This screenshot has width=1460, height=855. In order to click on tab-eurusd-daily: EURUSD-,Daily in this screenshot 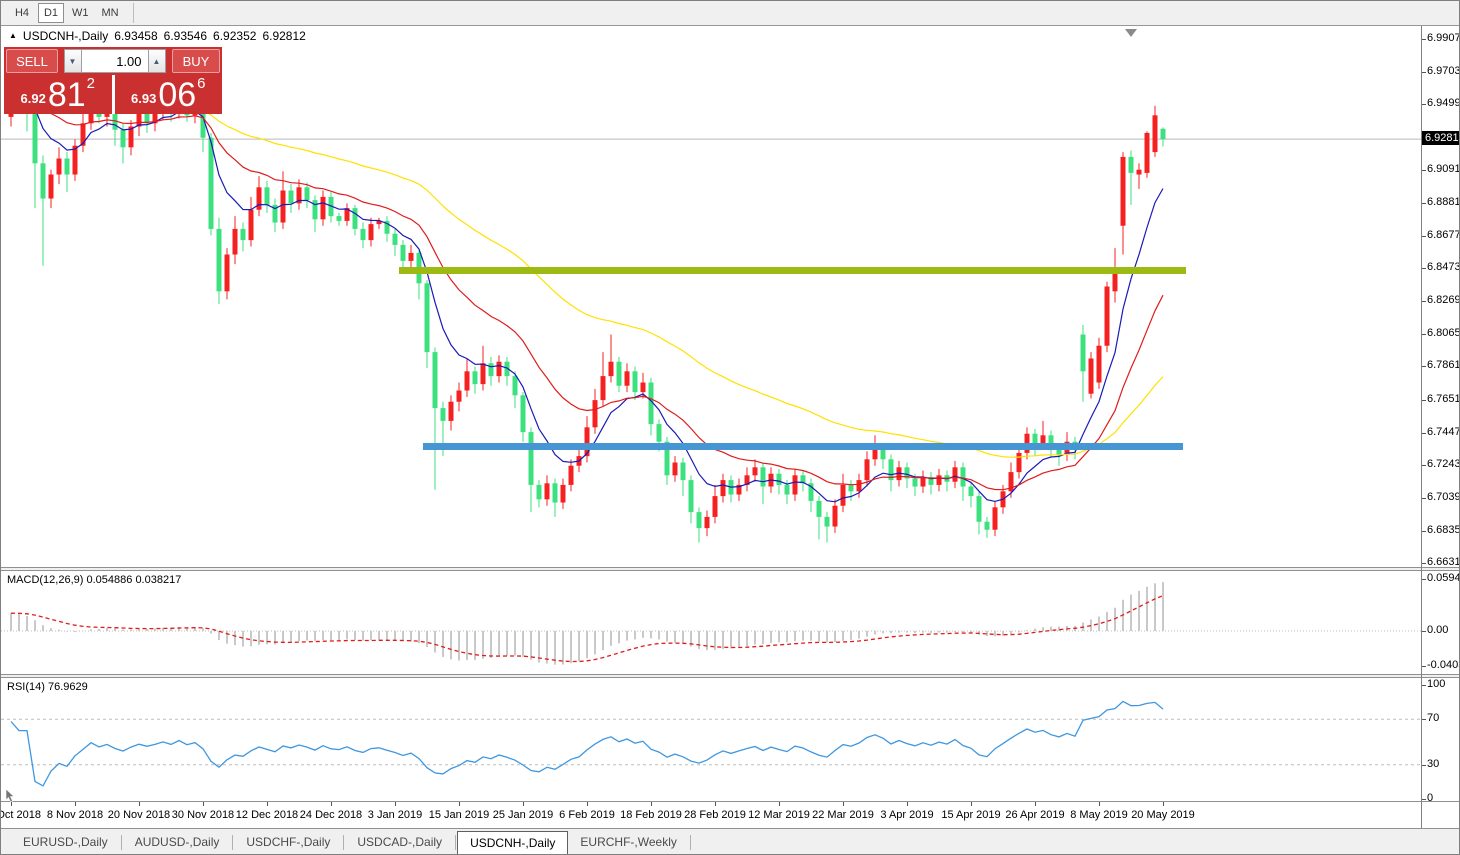, I will do `click(65, 842)`.